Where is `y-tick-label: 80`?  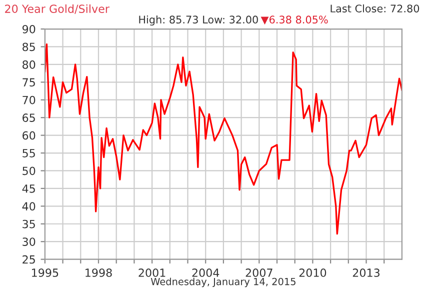 y-tick-label: 80 is located at coordinates (29, 64).